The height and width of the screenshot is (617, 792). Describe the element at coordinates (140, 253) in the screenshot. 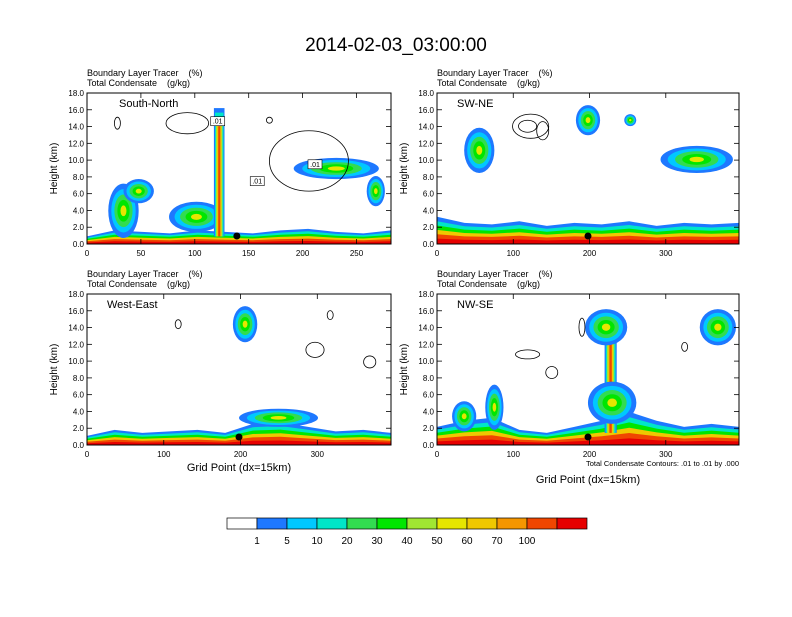

I see `x-tick-label: 50` at that location.